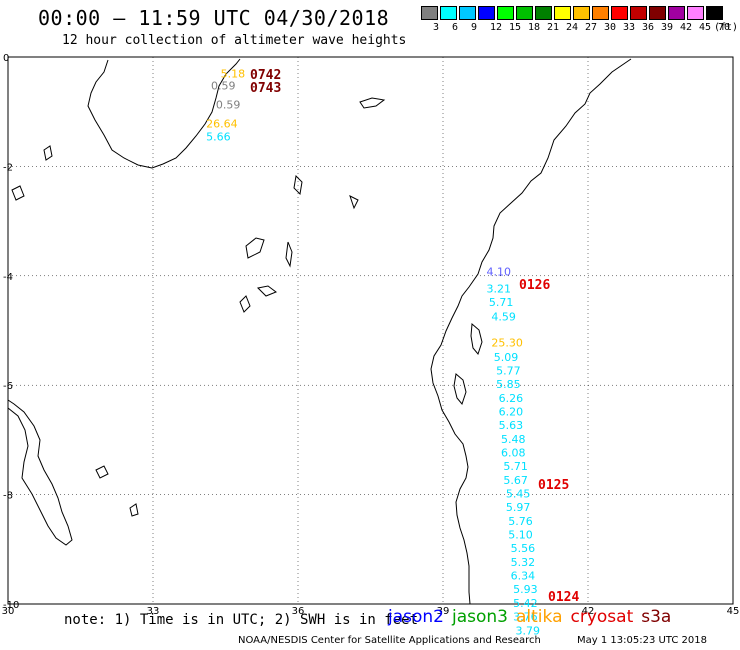  I want to click on wave-height-value: 5.97, so click(518, 507).